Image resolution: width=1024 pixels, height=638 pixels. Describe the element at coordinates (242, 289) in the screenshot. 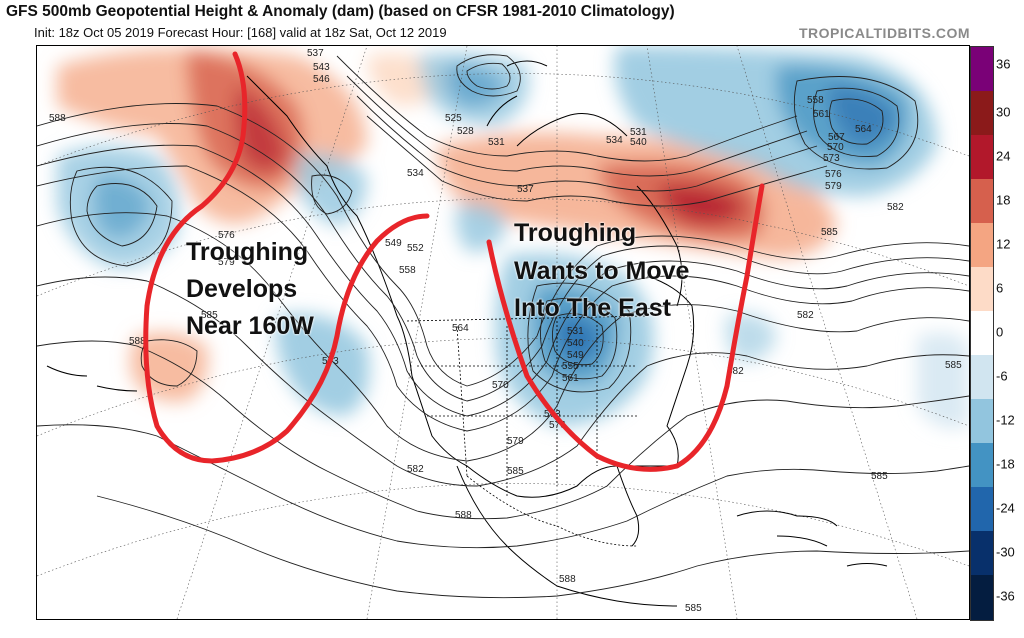

I see `west-annotation-line2: Develops` at that location.